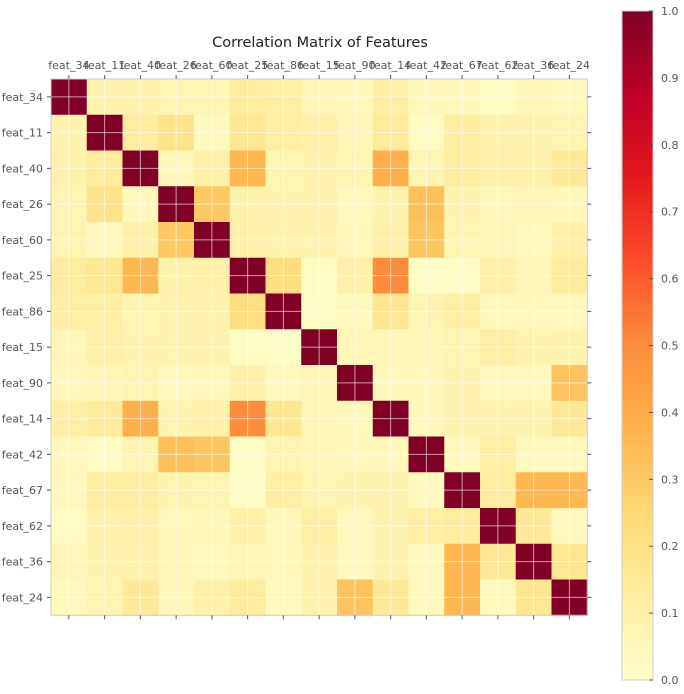 Image resolution: width=684 pixels, height=694 pixels. I want to click on y-tick-label: feat_15, so click(22, 347).